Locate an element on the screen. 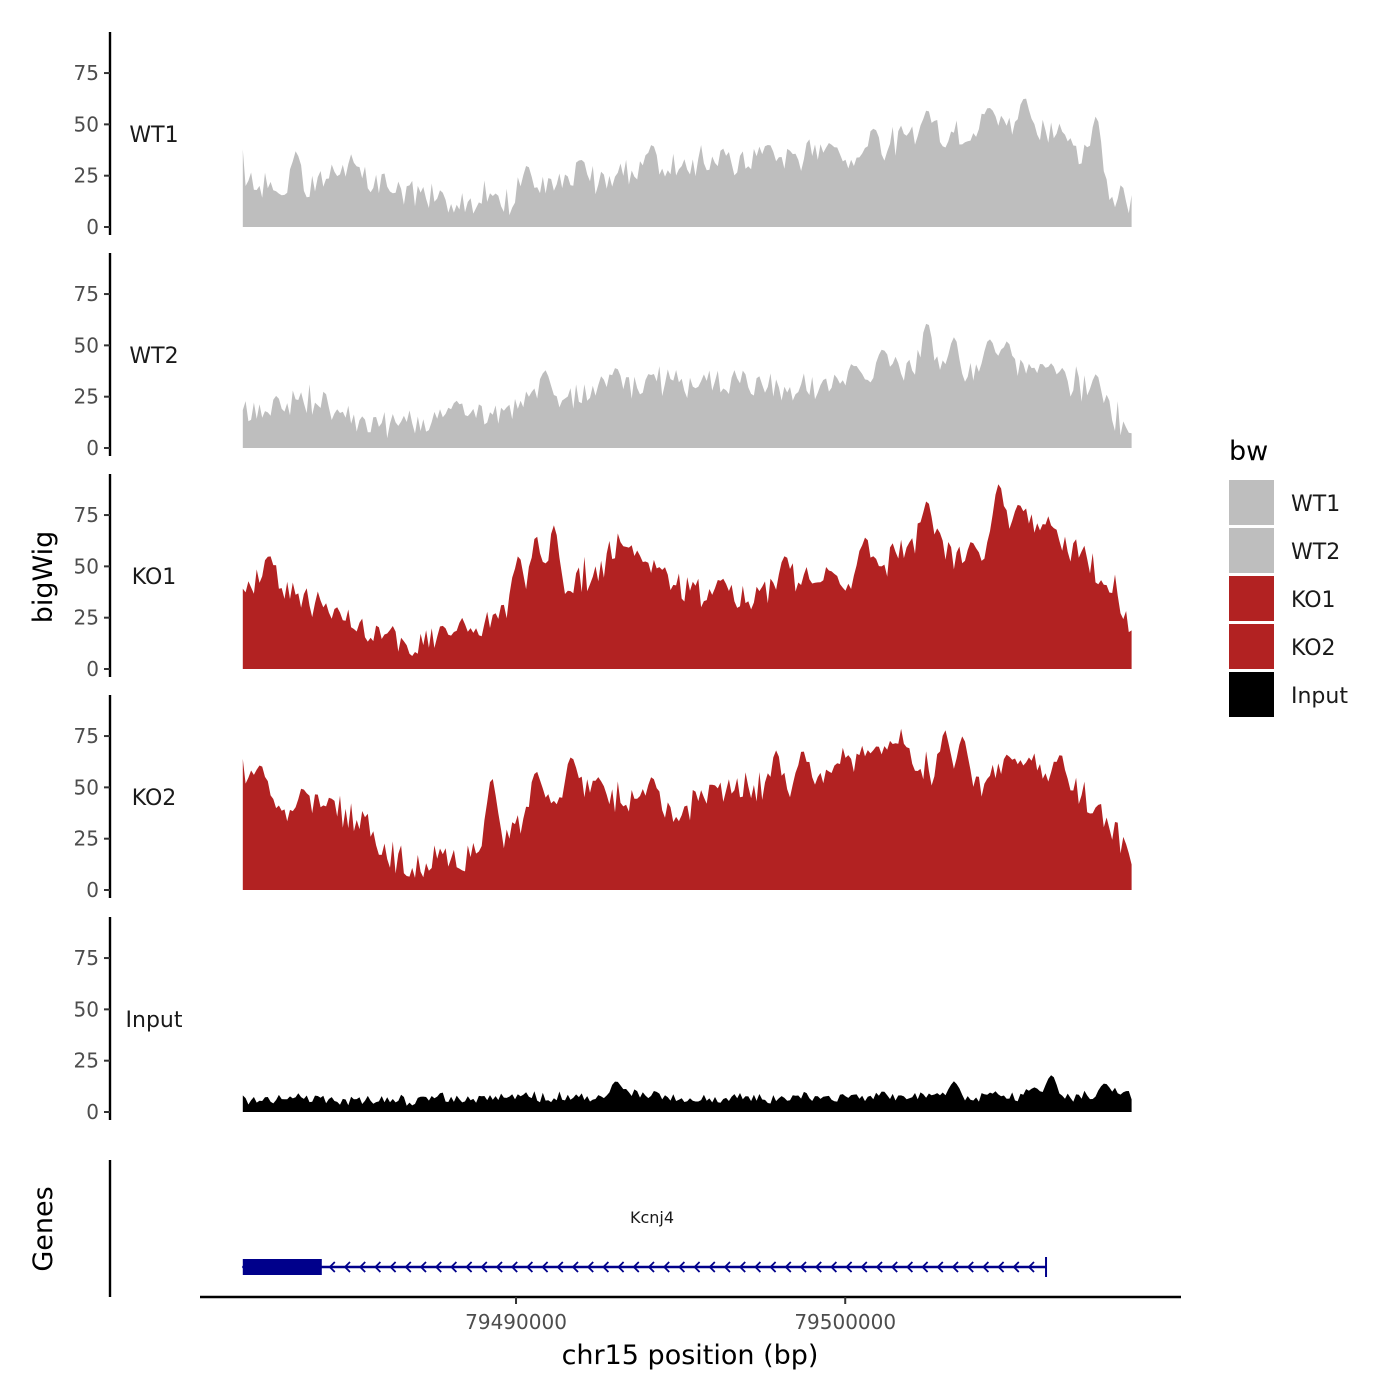 This screenshot has height=1400, width=1400. legend-label-input: Input is located at coordinates (1319, 696).